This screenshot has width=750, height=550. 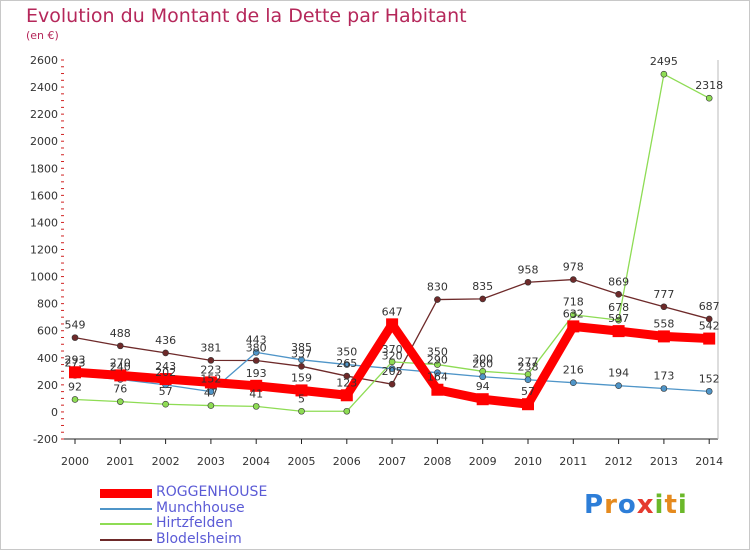 I want to click on data-label: 243, so click(x=165, y=366).